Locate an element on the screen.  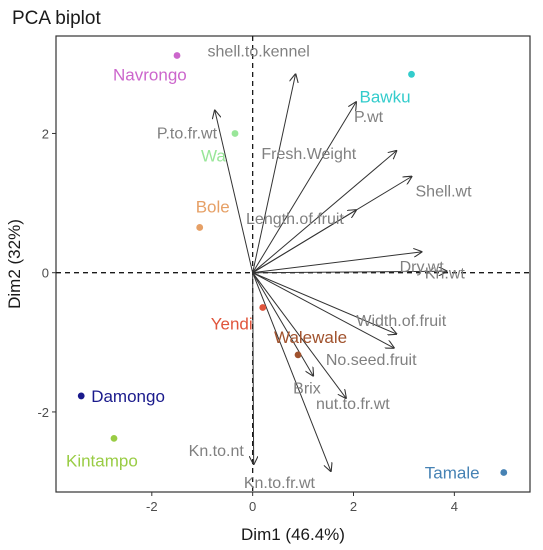
x-tick-label: -2 is located at coordinates (152, 506).